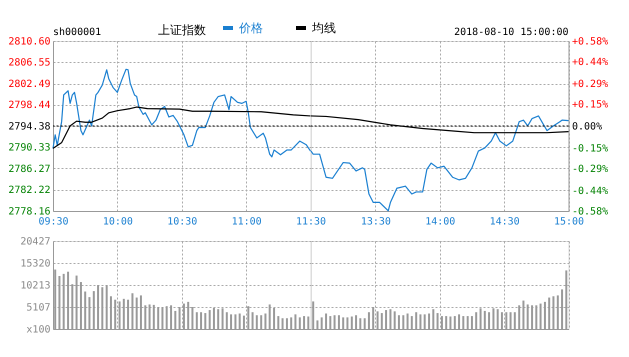 The width and height of the screenshot is (629, 357). I want to click on y-tick-label: 2778.16, so click(29, 212).